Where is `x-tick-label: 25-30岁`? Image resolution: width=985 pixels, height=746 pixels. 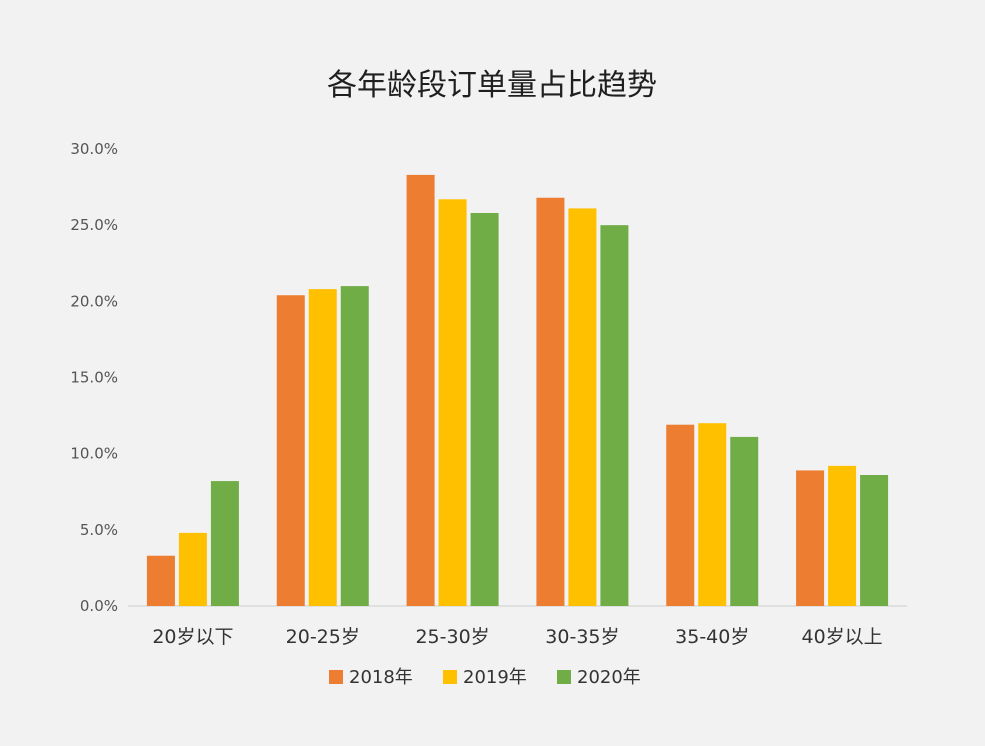 x-tick-label: 25-30岁 is located at coordinates (452, 637).